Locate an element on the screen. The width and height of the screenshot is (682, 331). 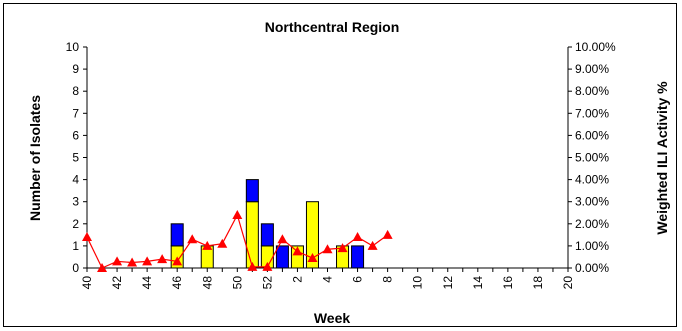
y2-tick-label: 7.00% is located at coordinates (592, 113).